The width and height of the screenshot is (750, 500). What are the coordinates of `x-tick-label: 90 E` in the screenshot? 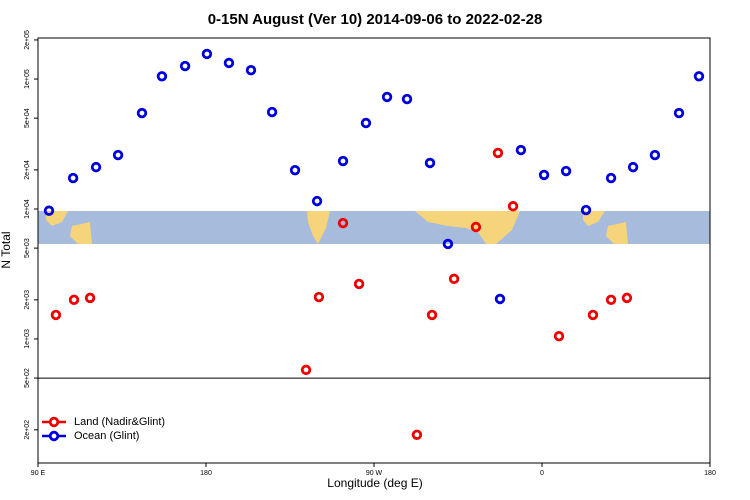 It's located at (38, 473).